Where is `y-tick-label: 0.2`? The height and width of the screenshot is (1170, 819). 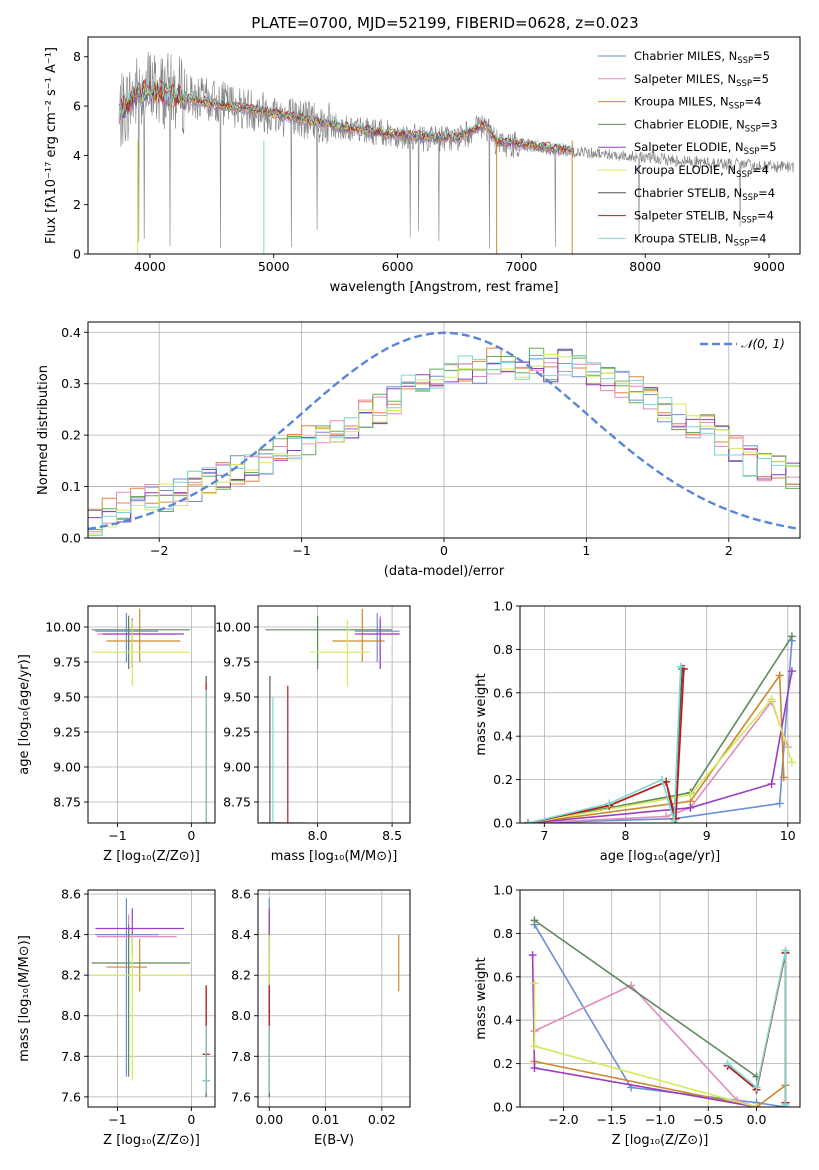
y-tick-label: 0.2 is located at coordinates (71, 435).